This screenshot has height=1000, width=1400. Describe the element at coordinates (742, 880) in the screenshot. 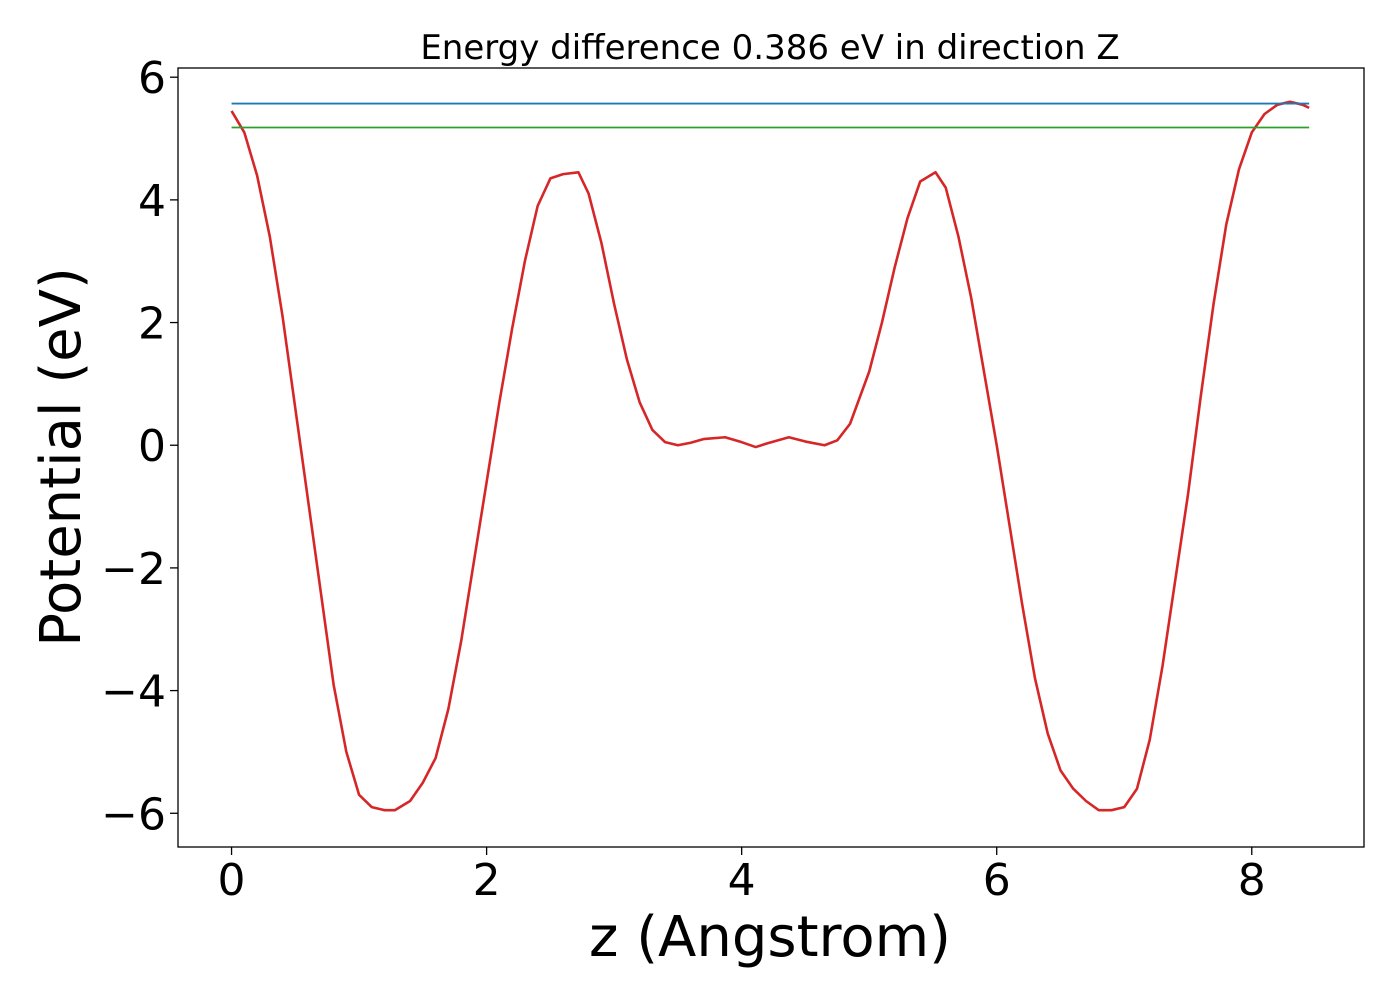

I see `x-tick-label: 4` at that location.